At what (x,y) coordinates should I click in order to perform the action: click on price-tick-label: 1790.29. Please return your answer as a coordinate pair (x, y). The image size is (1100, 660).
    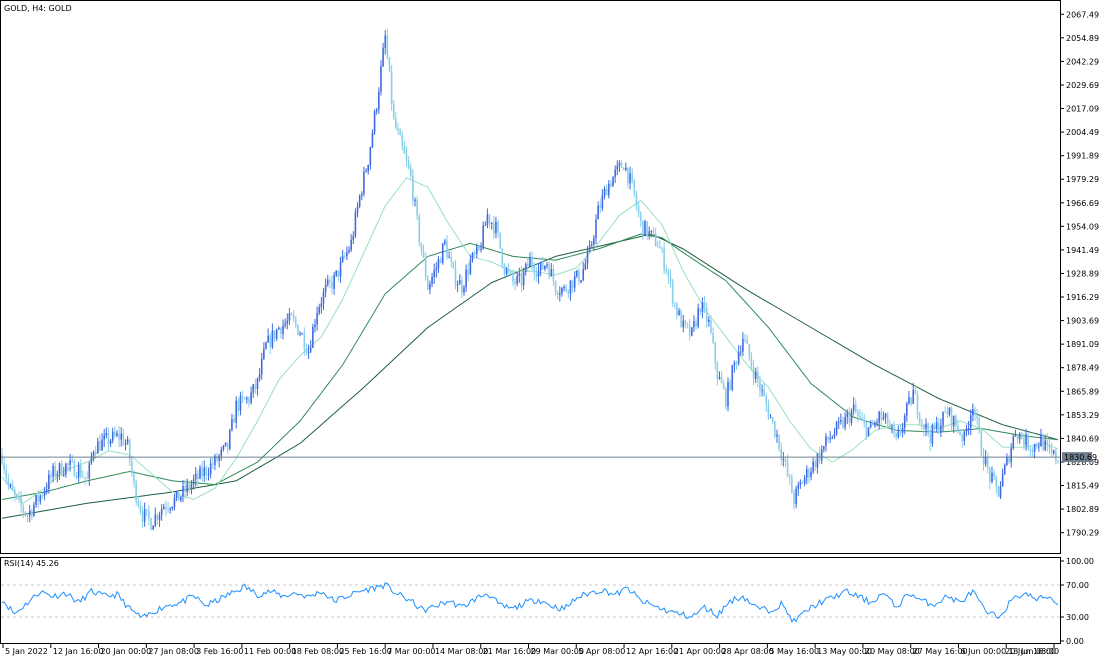
    Looking at the image, I should click on (1082, 533).